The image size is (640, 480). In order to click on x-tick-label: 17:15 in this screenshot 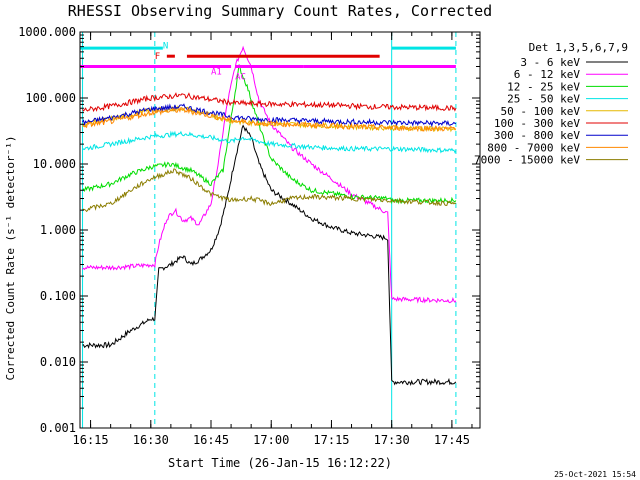, I will do `click(331, 440)`.